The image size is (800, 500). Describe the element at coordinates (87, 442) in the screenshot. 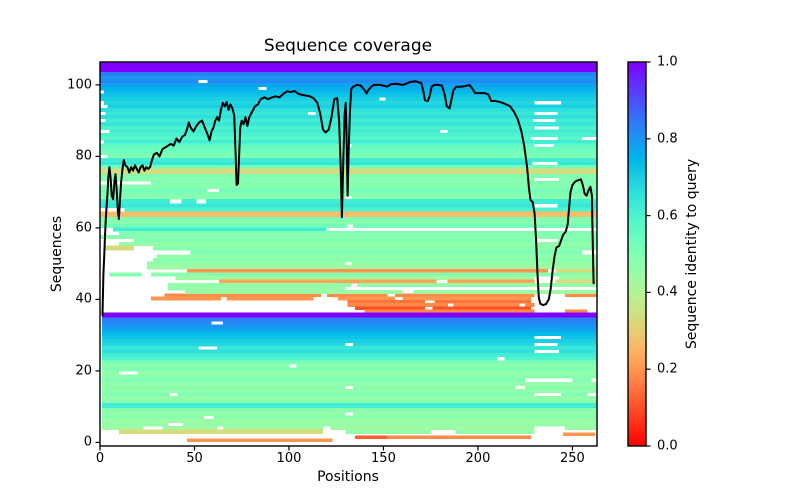

I see `y-tick-label: 0` at that location.